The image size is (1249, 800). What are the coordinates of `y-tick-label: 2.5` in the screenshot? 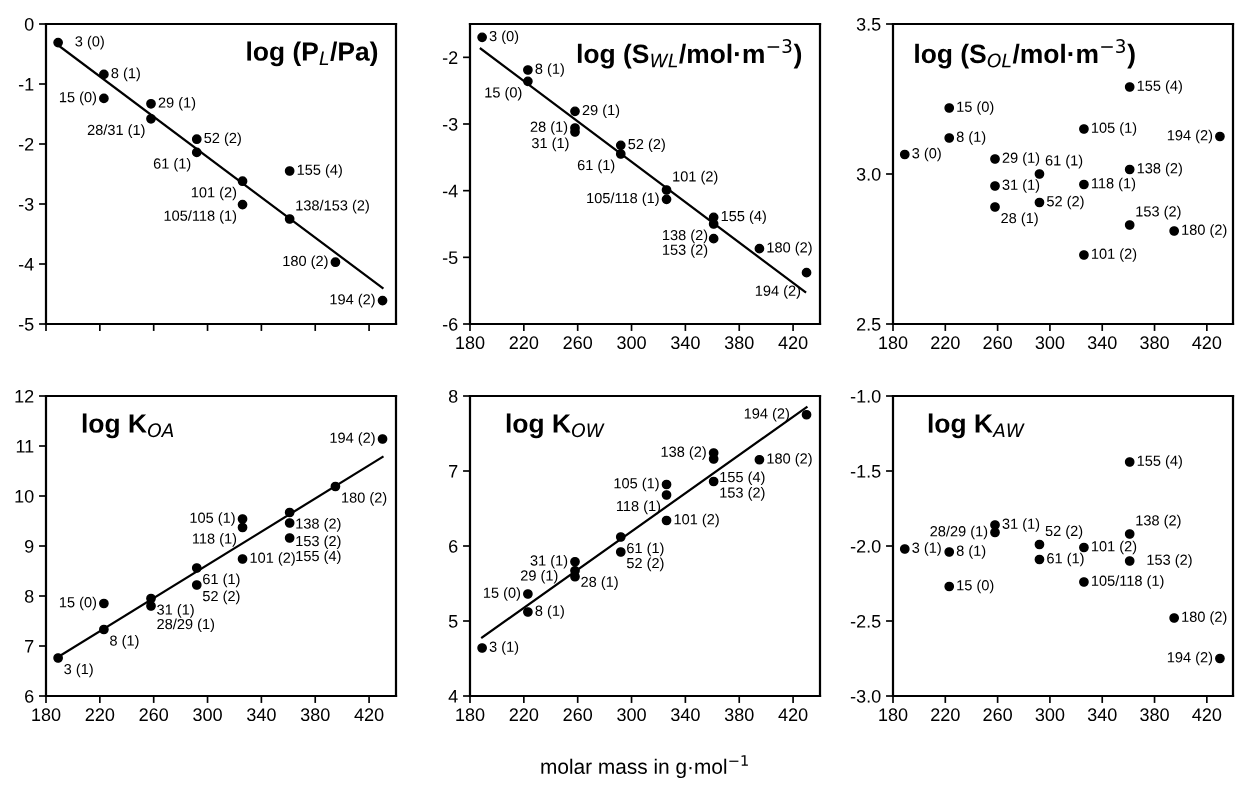 It's located at (869, 324).